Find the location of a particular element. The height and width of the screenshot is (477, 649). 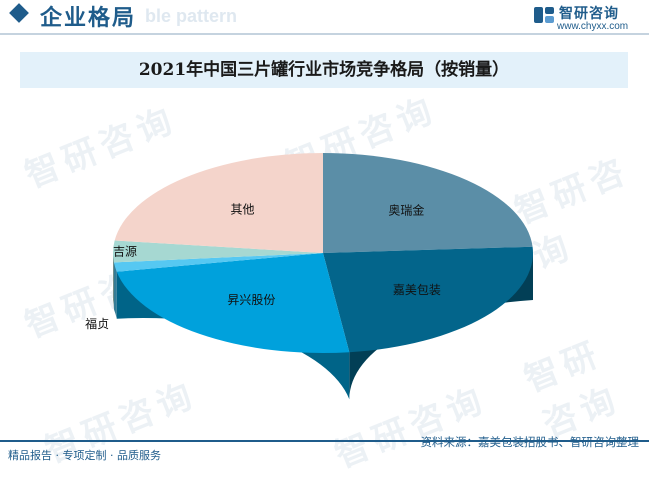

slice-label: 其他 is located at coordinates (242, 209).